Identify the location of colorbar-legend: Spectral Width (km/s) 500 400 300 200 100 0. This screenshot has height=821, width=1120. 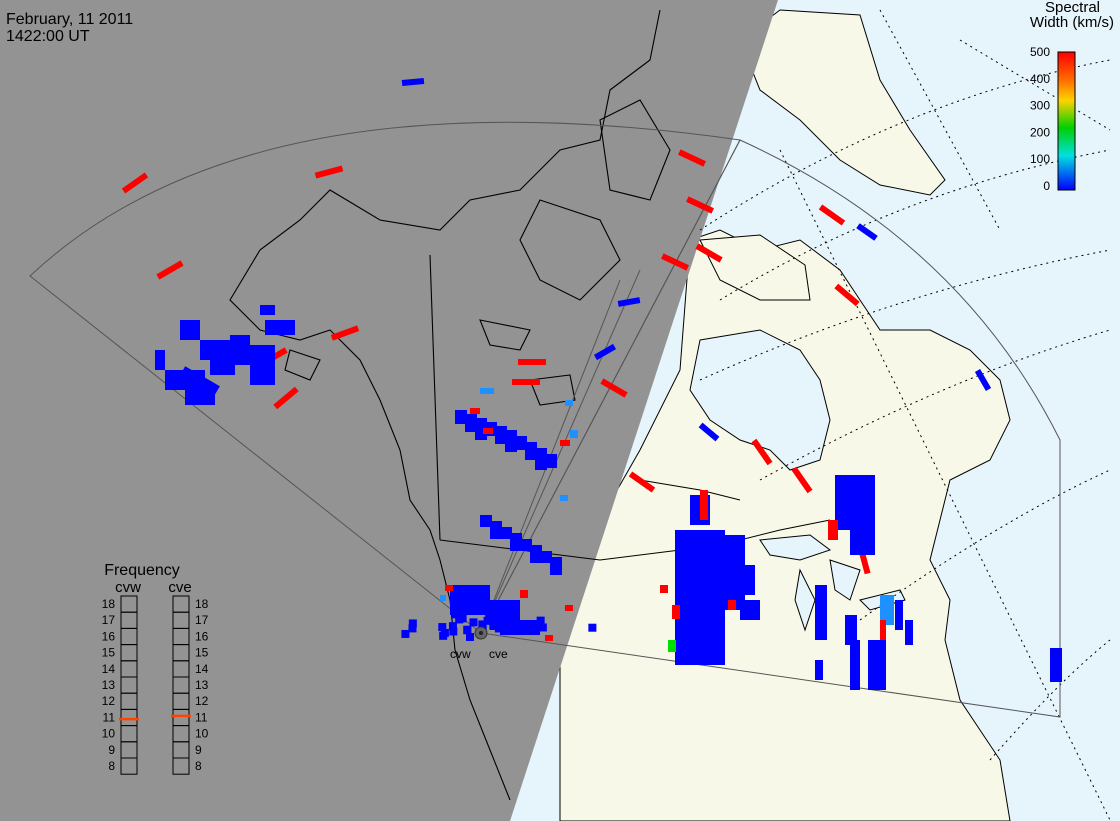
(1072, 96).